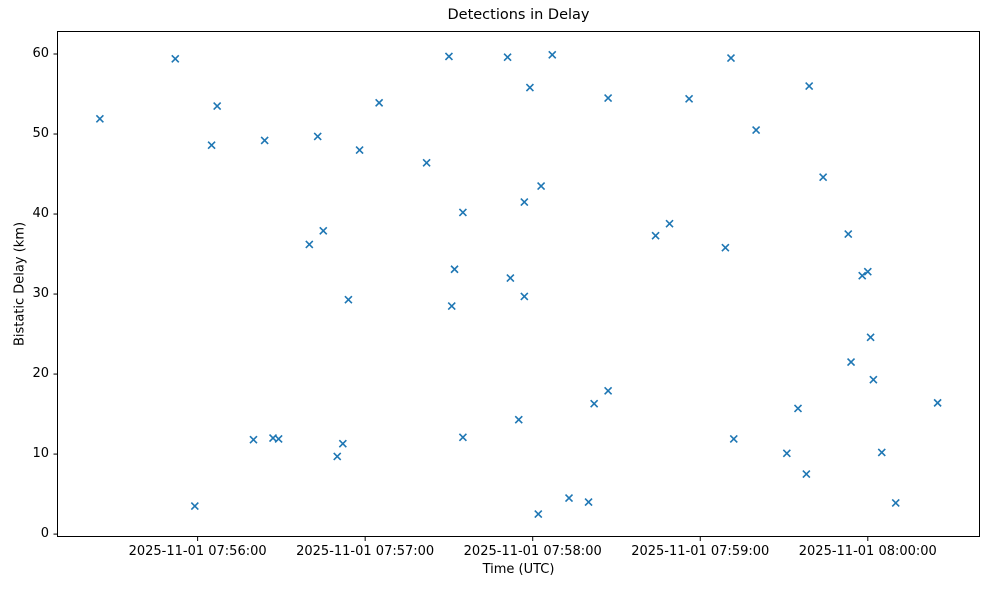 The height and width of the screenshot is (590, 989). What do you see at coordinates (365, 551) in the screenshot?
I see `x-tick-label: 2025-11-01 07:57:00` at bounding box center [365, 551].